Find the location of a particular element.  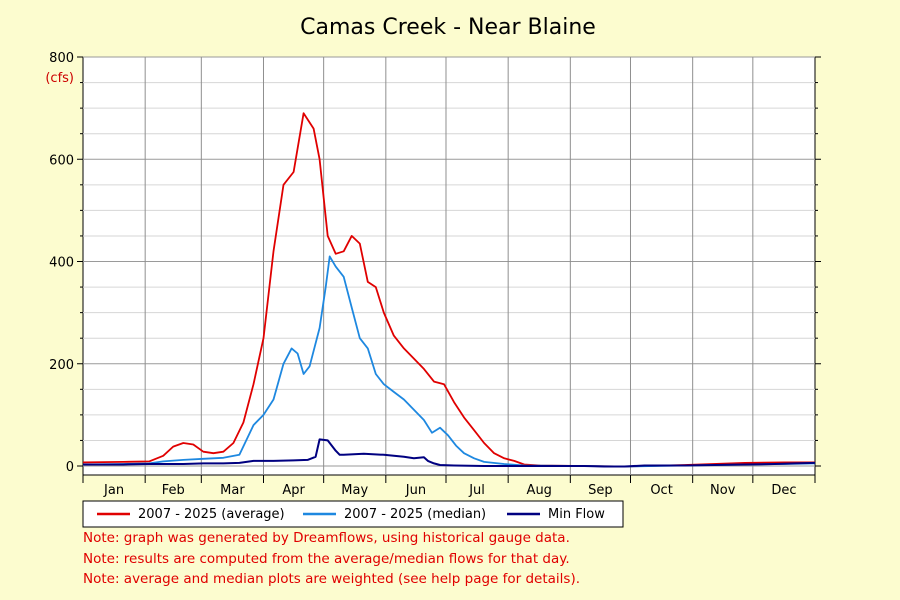

x-tick-label: Aug is located at coordinates (539, 490).